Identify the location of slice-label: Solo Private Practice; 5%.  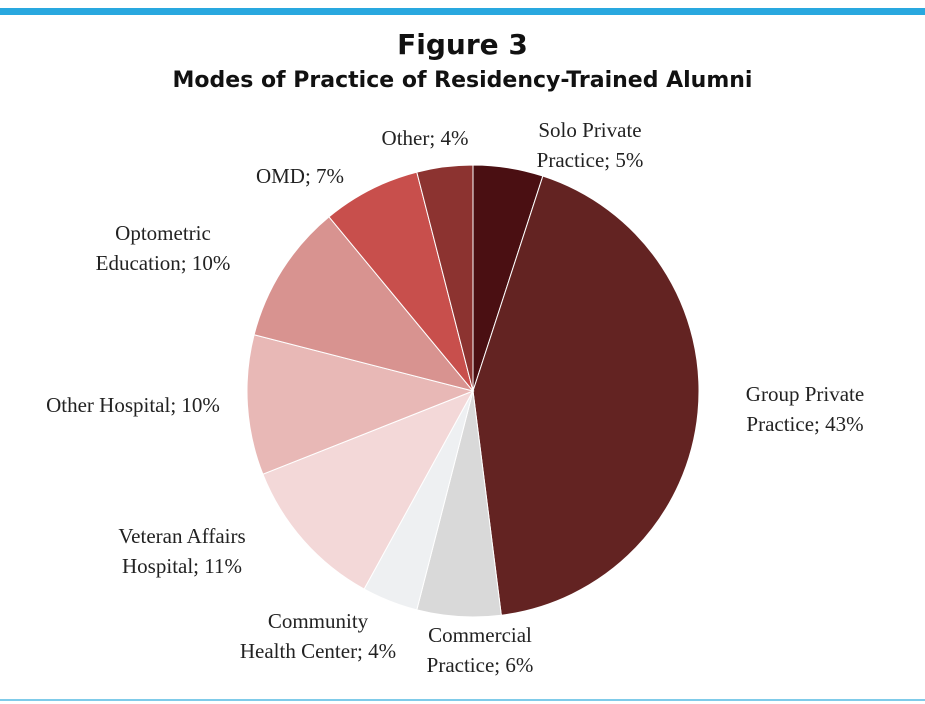
(590, 145).